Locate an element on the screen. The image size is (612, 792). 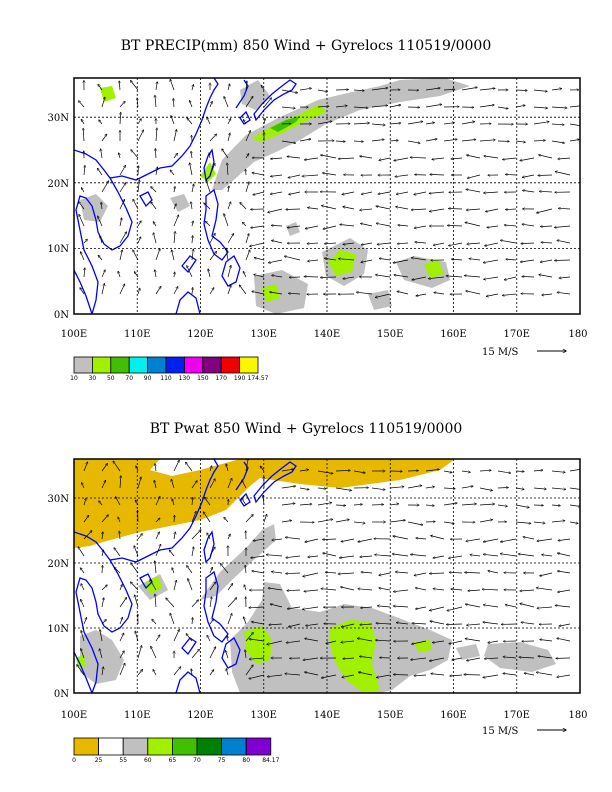
coastline-asia-mainland is located at coordinates (146, 129).